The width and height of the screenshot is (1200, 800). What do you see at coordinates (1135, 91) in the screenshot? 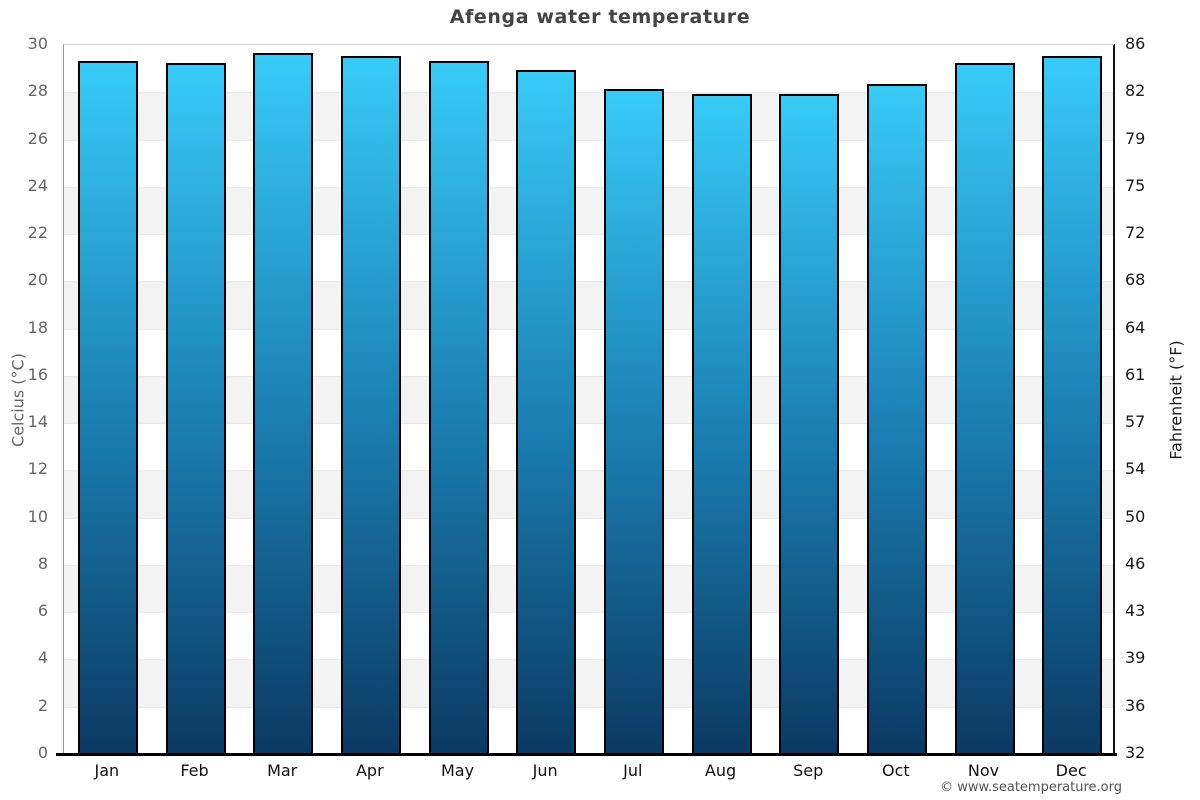
I see `fahrenheit-tick-label: 82` at bounding box center [1135, 91].